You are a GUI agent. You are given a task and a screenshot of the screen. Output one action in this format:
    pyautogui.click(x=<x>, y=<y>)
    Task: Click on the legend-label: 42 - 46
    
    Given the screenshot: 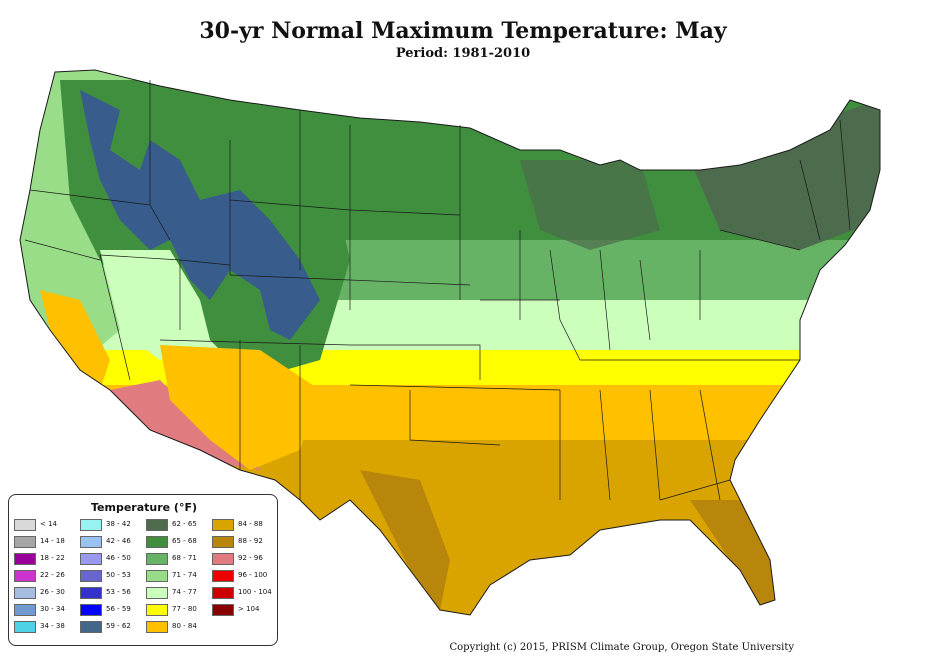 What is the action you would take?
    pyautogui.click(x=118, y=541)
    